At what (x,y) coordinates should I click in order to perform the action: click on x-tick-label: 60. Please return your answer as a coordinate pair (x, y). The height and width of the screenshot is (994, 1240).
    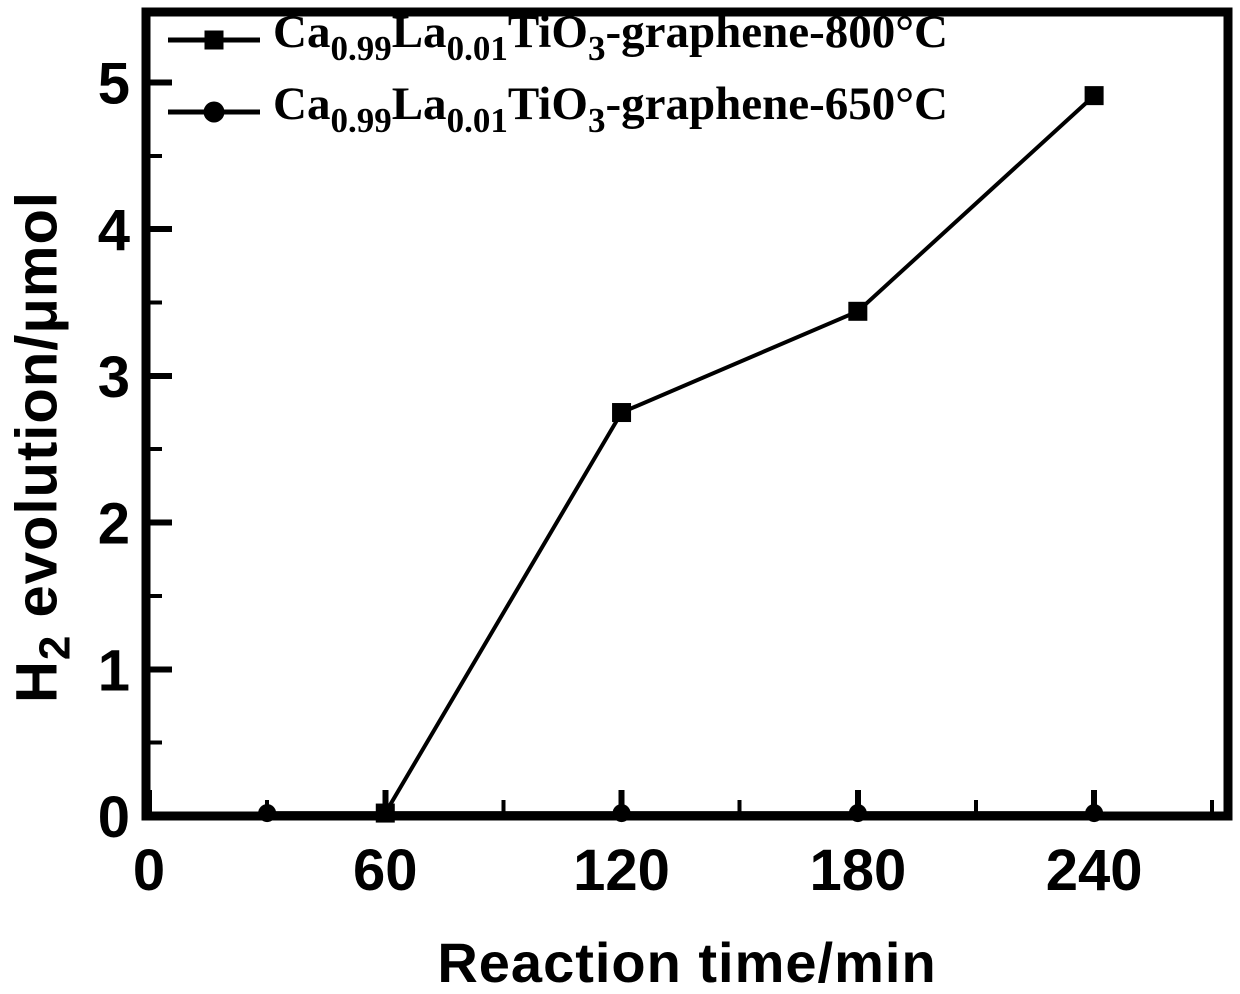
    Looking at the image, I should click on (385, 870).